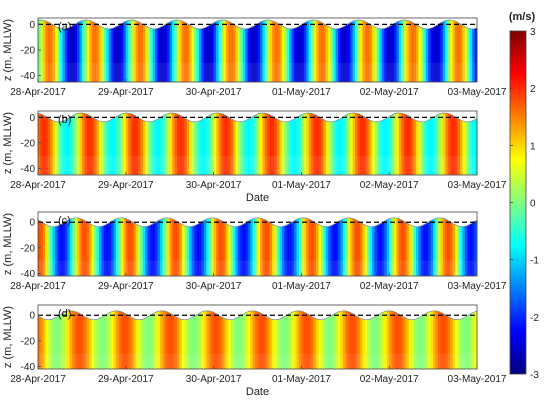 This screenshot has height=412, width=550. Describe the element at coordinates (301, 286) in the screenshot. I see `x-tick-label: 01-May-2017` at that location.